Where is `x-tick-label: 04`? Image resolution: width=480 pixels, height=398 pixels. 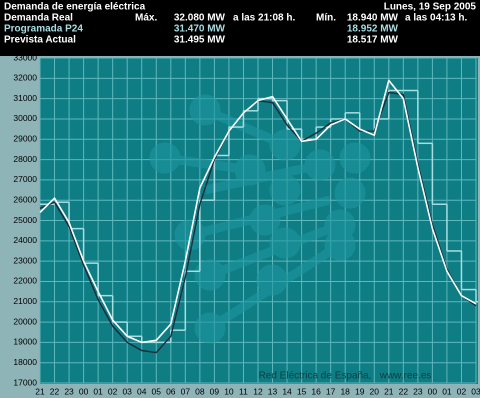
x-tick-label: 04 is located at coordinates (142, 391).